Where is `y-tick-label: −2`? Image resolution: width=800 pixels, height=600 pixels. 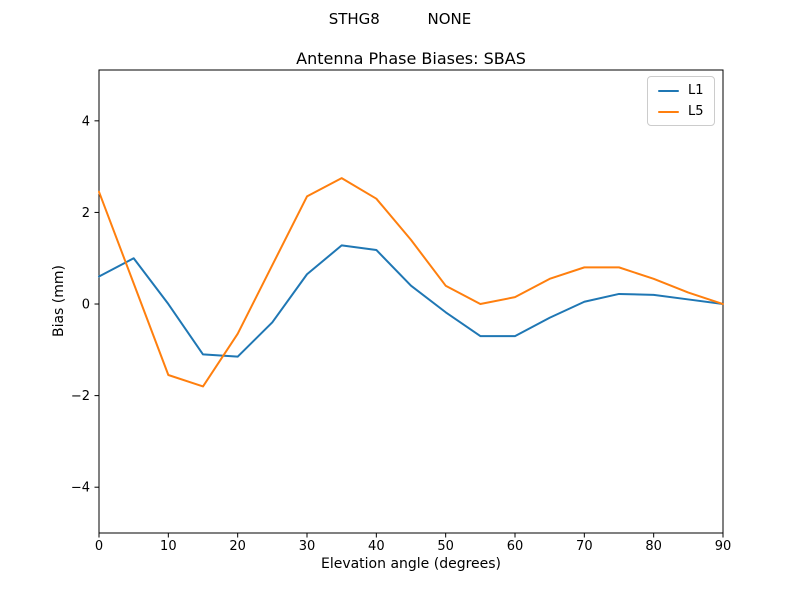
y-tick-label: −2 is located at coordinates (80, 396).